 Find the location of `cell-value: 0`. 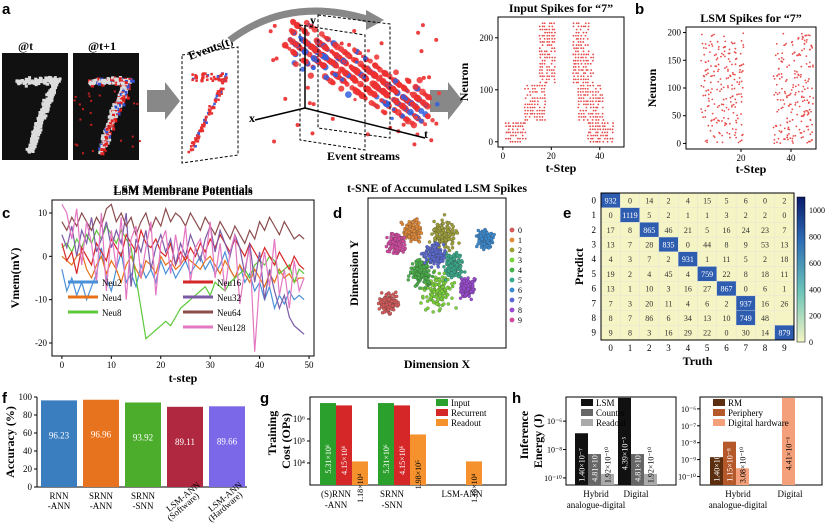

cell-value: 0 is located at coordinates (784, 215).